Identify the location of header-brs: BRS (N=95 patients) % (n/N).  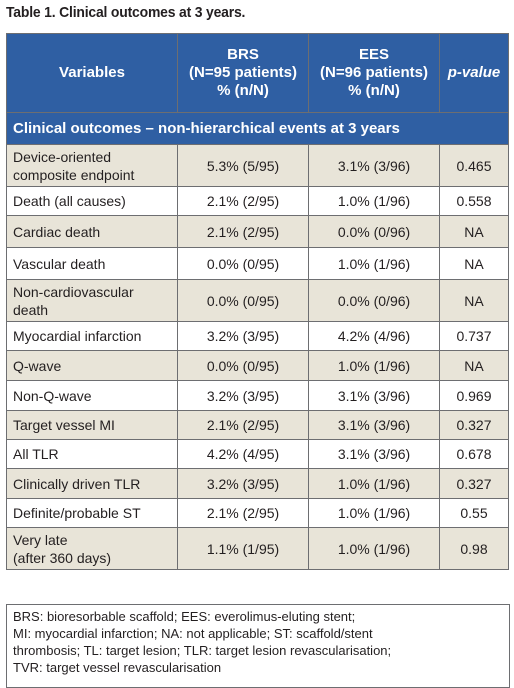
(243, 73).